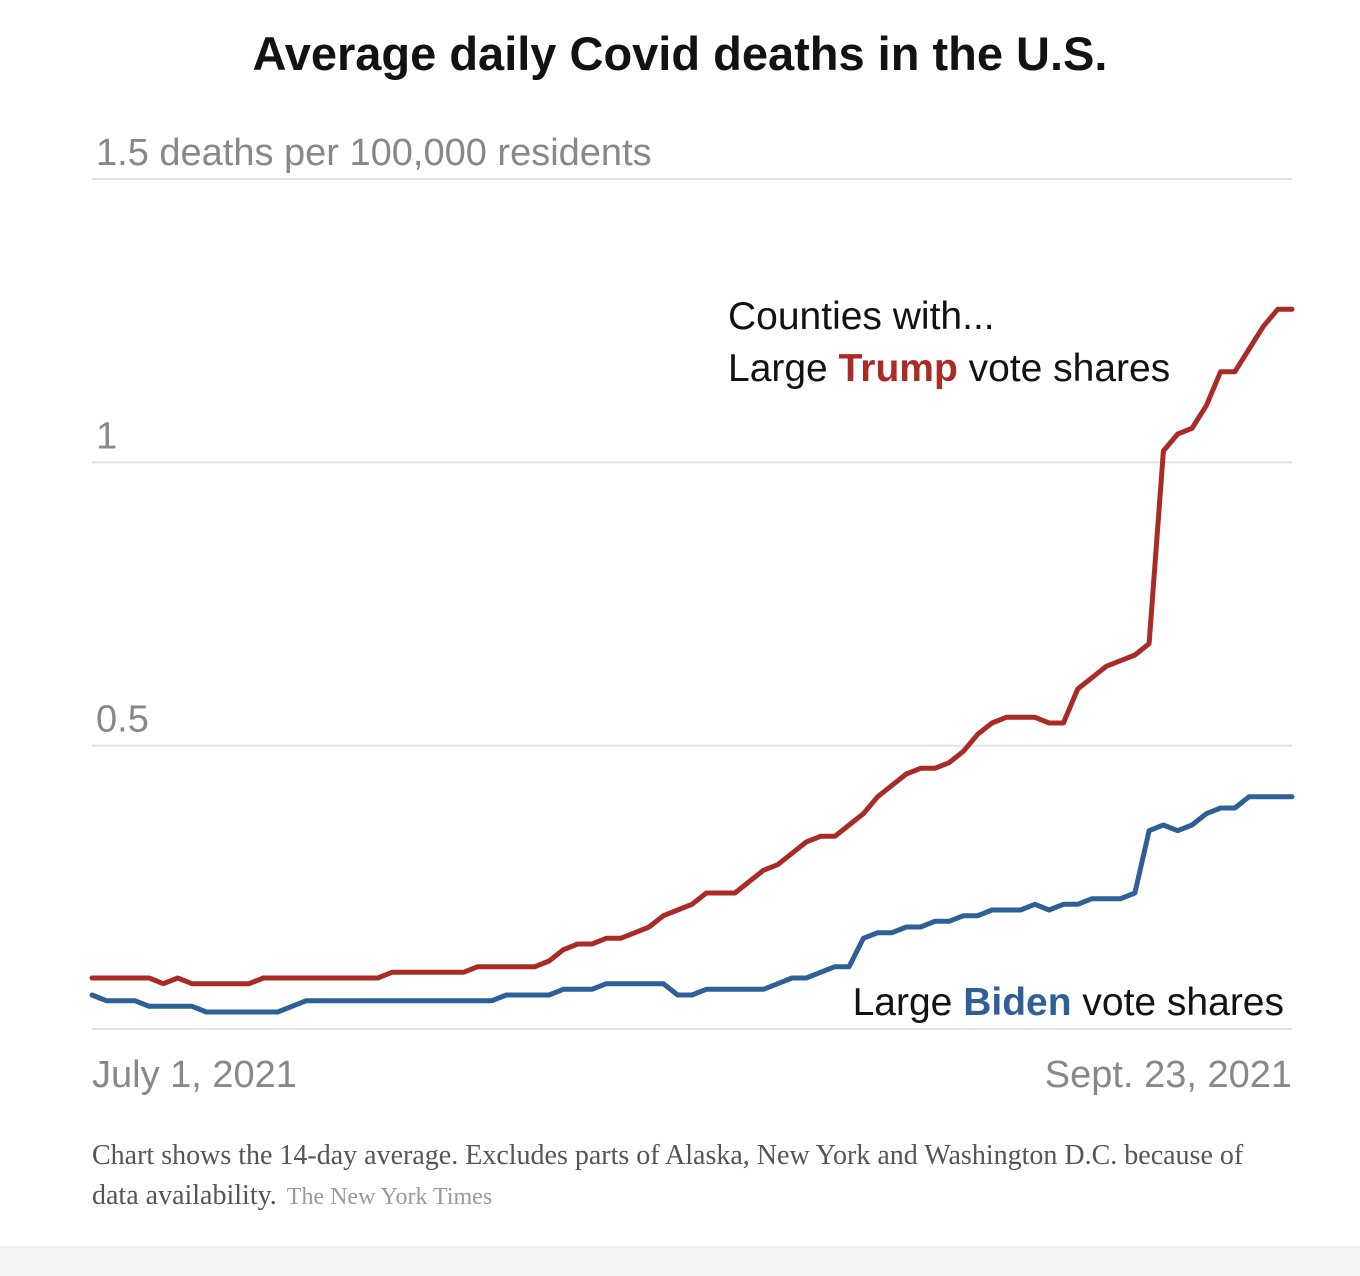  I want to click on y-tick-label-1: 1, so click(106, 436).